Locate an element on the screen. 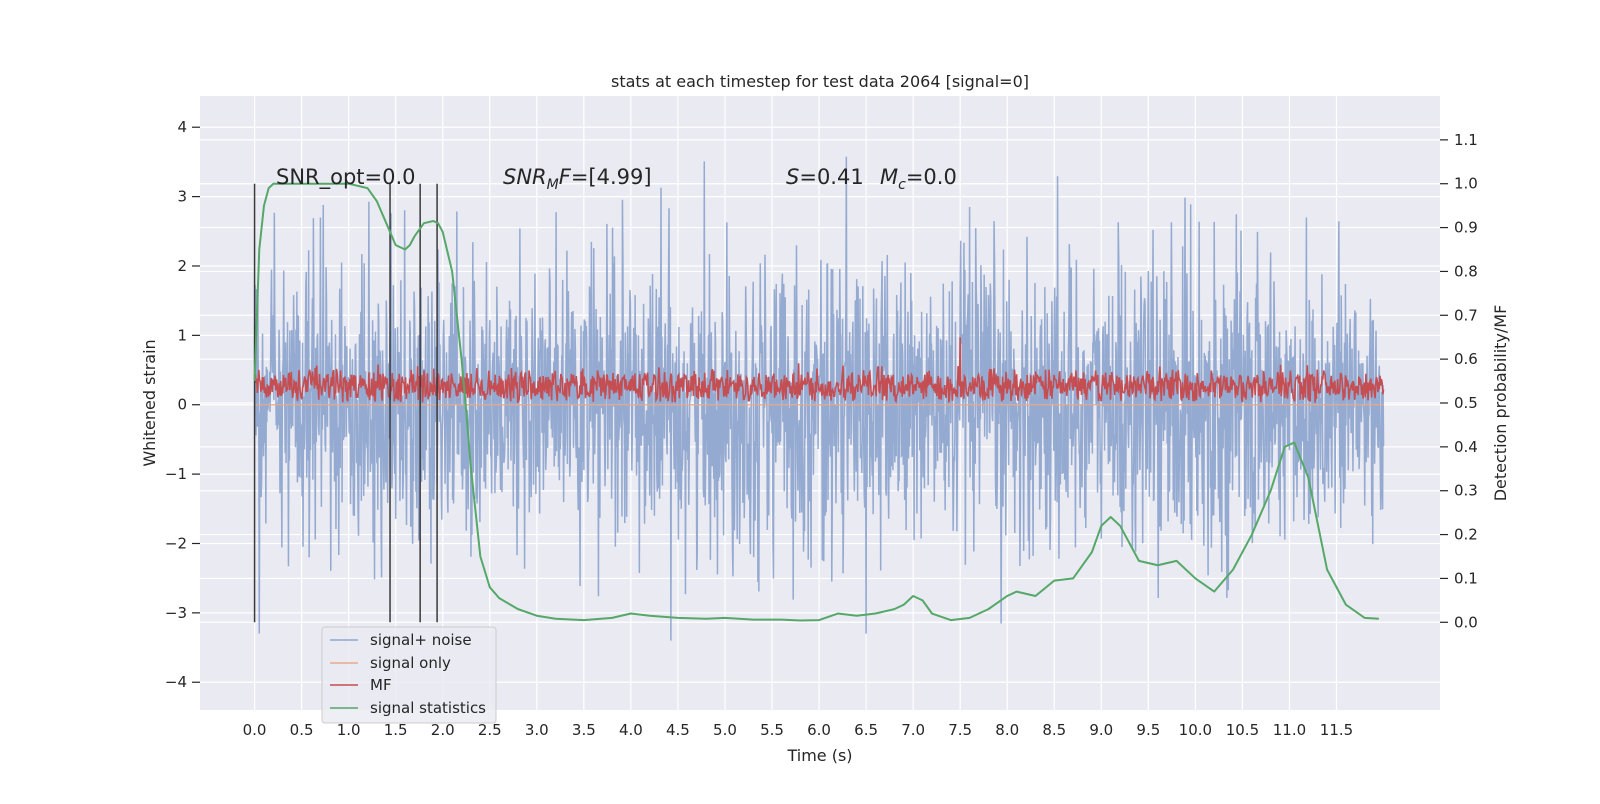  x-tick-label-12: 6.0 is located at coordinates (819, 730).